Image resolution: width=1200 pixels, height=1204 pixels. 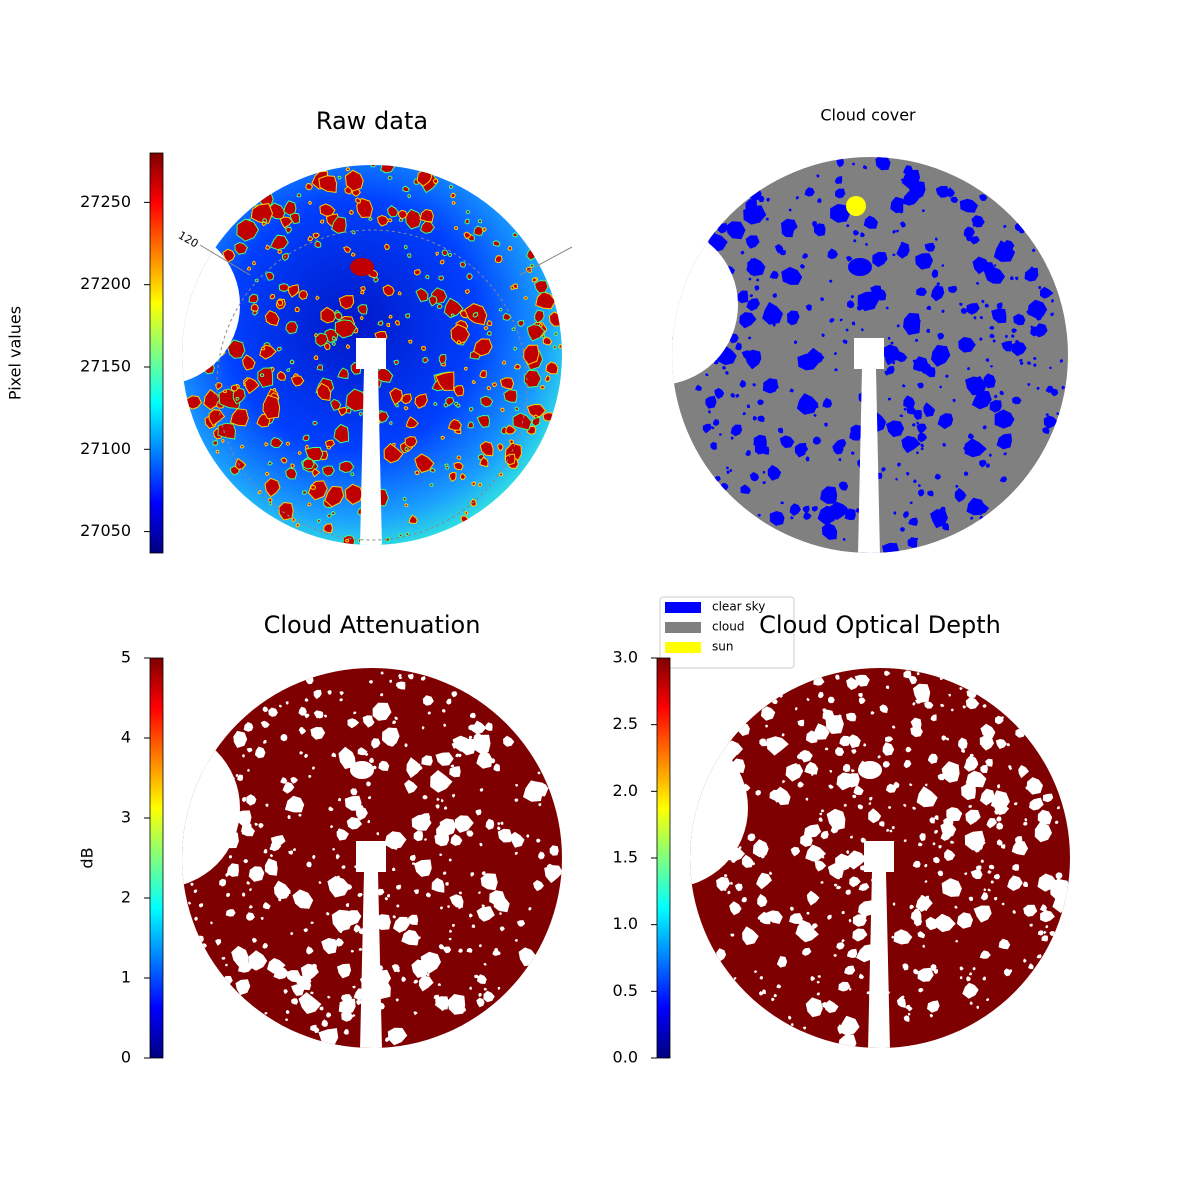 I want to click on colorbar, so click(x=663, y=858).